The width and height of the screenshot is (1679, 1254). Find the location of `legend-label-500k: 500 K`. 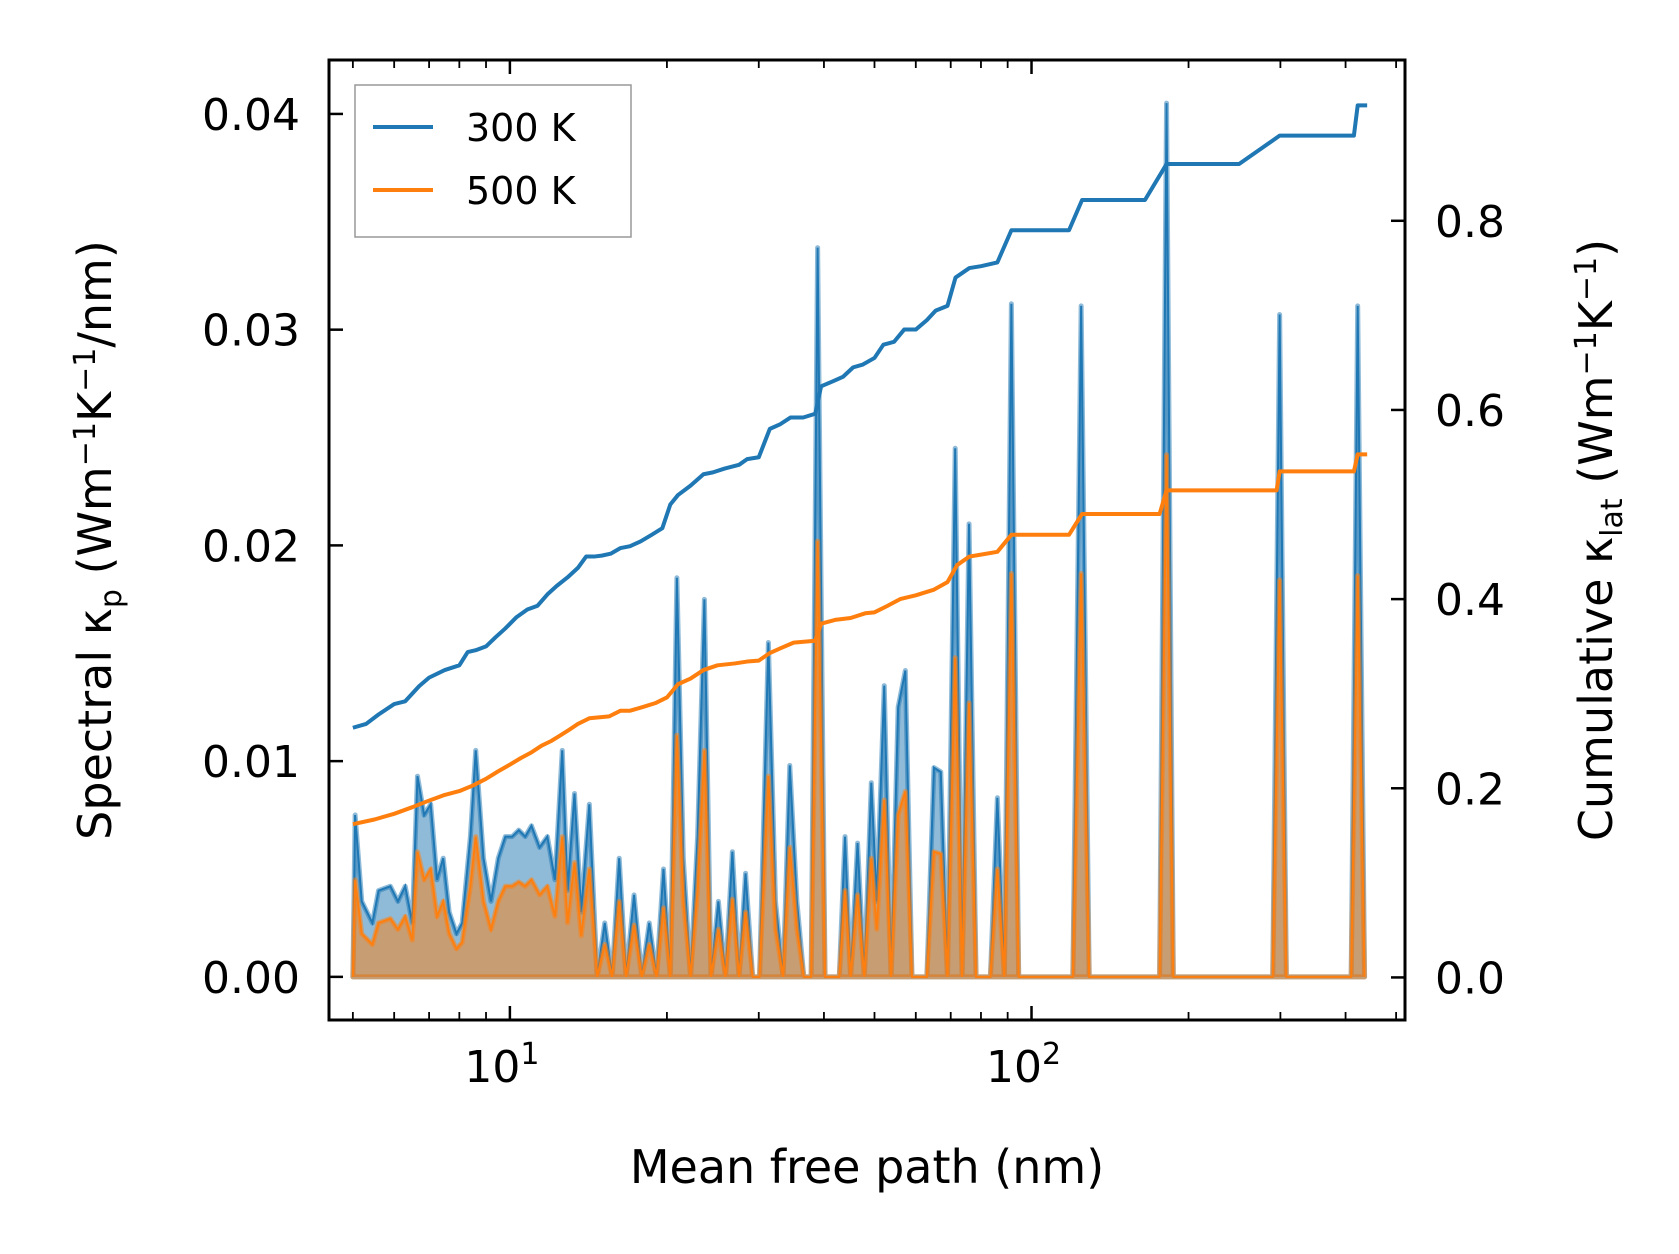

legend-label-500k: 500 K is located at coordinates (521, 191).